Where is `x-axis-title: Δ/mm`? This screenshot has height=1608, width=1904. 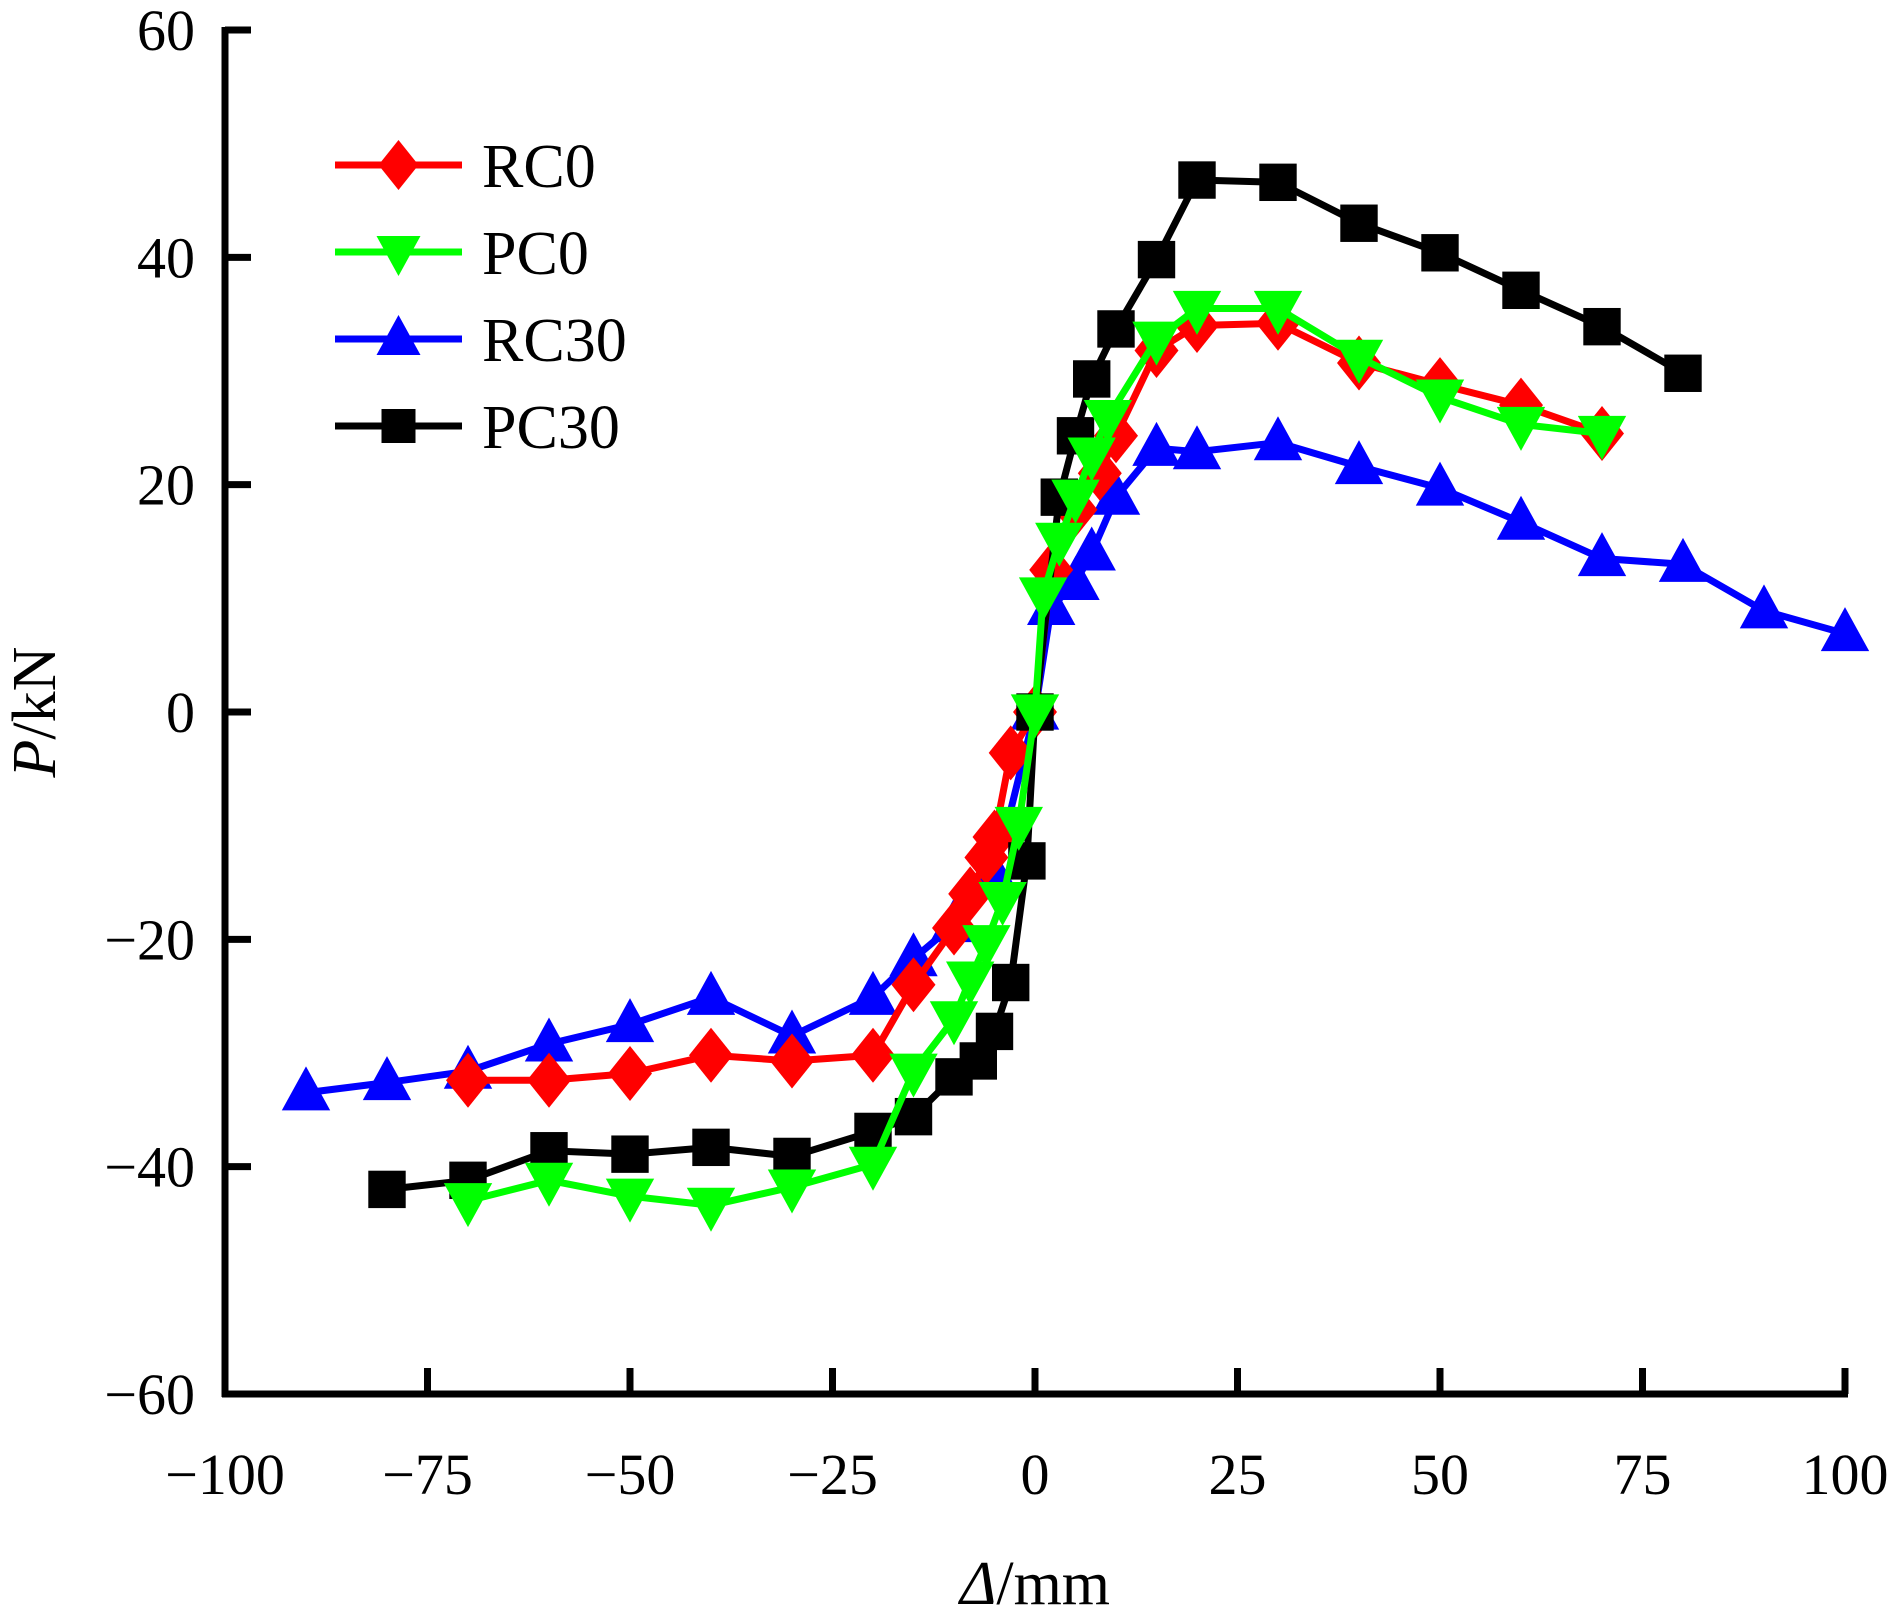
x-axis-title: Δ/mm is located at coordinates (1033, 1579).